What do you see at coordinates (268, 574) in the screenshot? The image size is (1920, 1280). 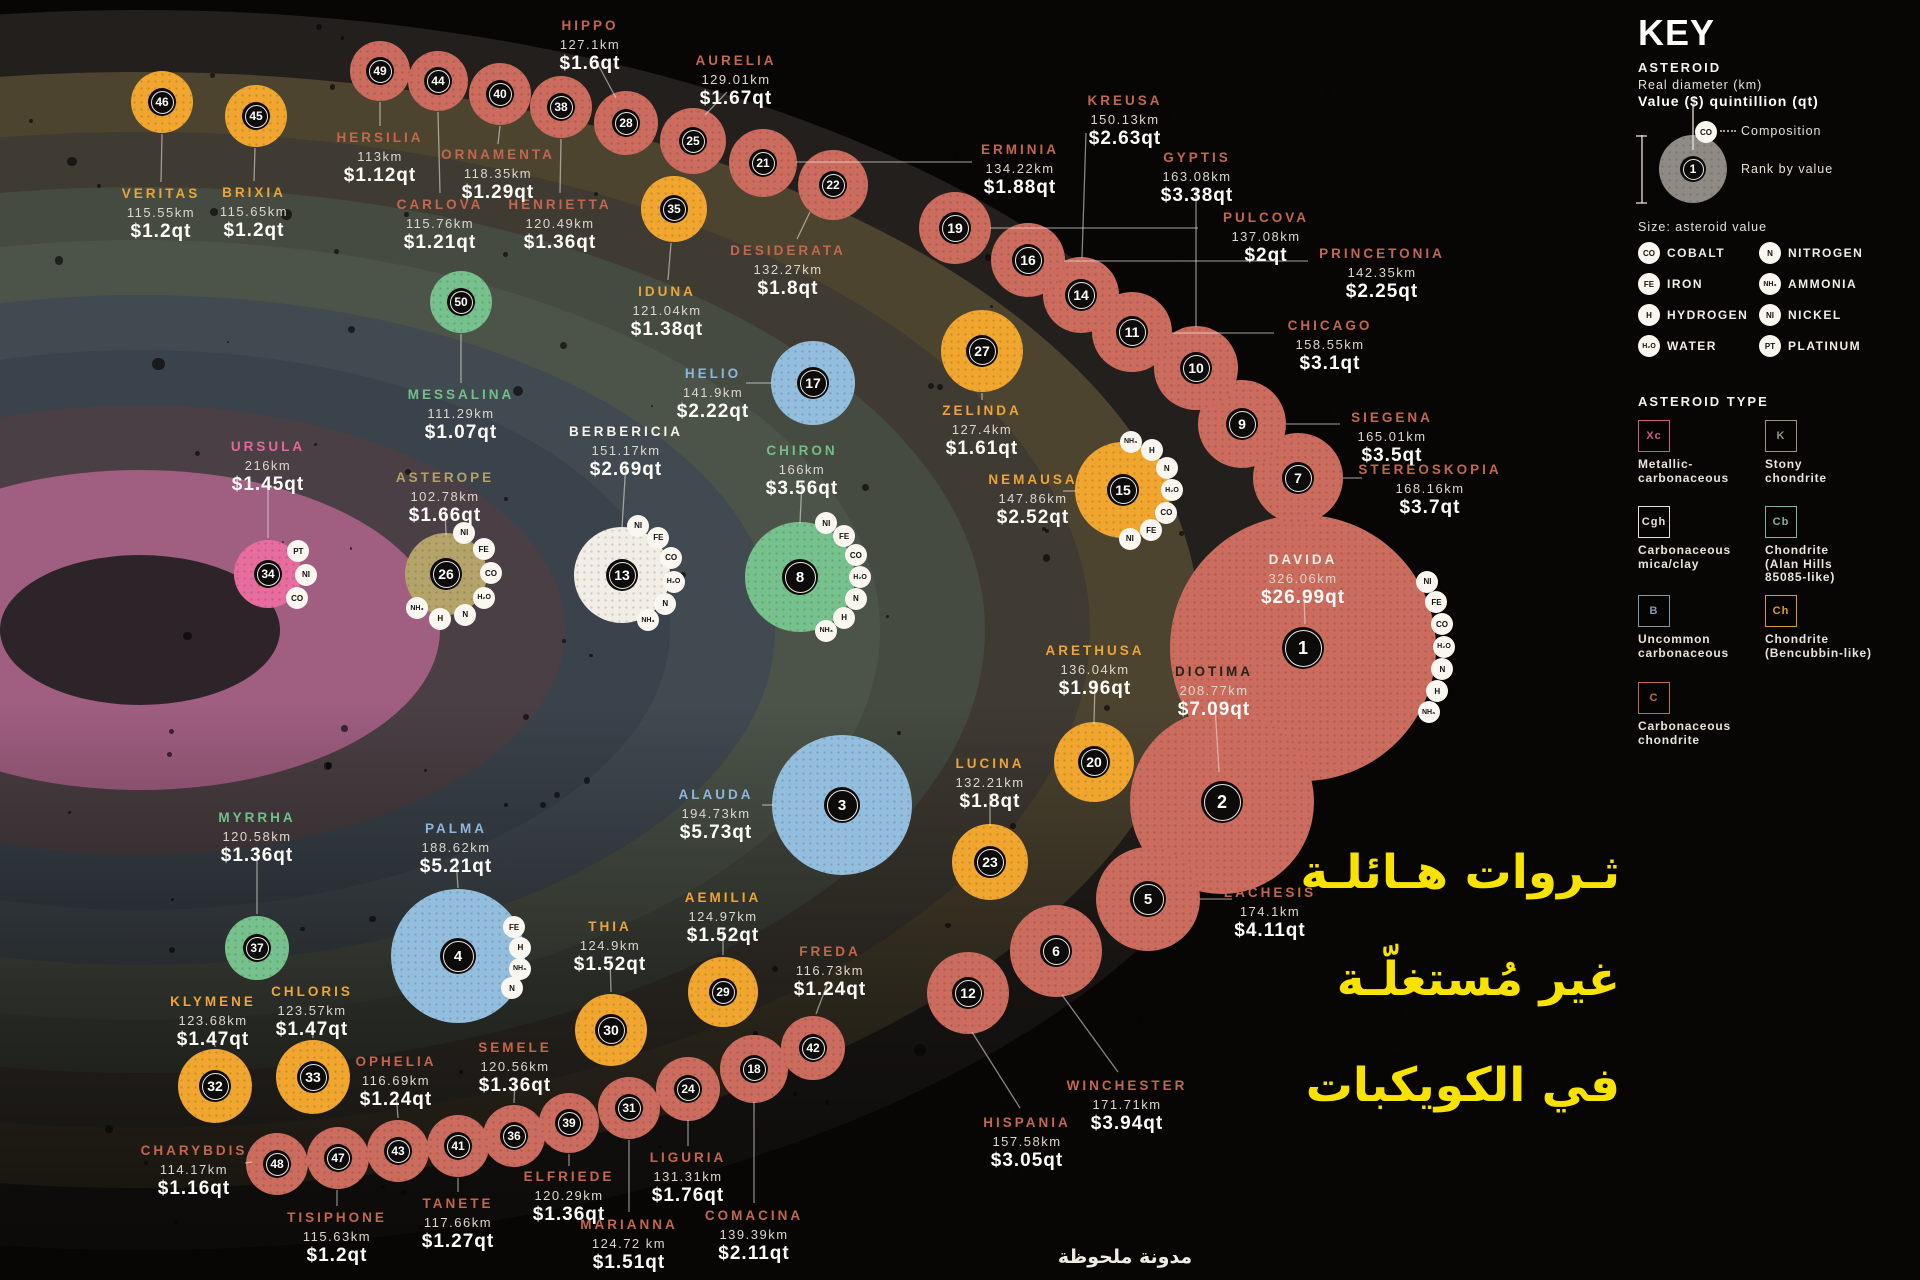 I see `rank-badge-ursula: 34` at bounding box center [268, 574].